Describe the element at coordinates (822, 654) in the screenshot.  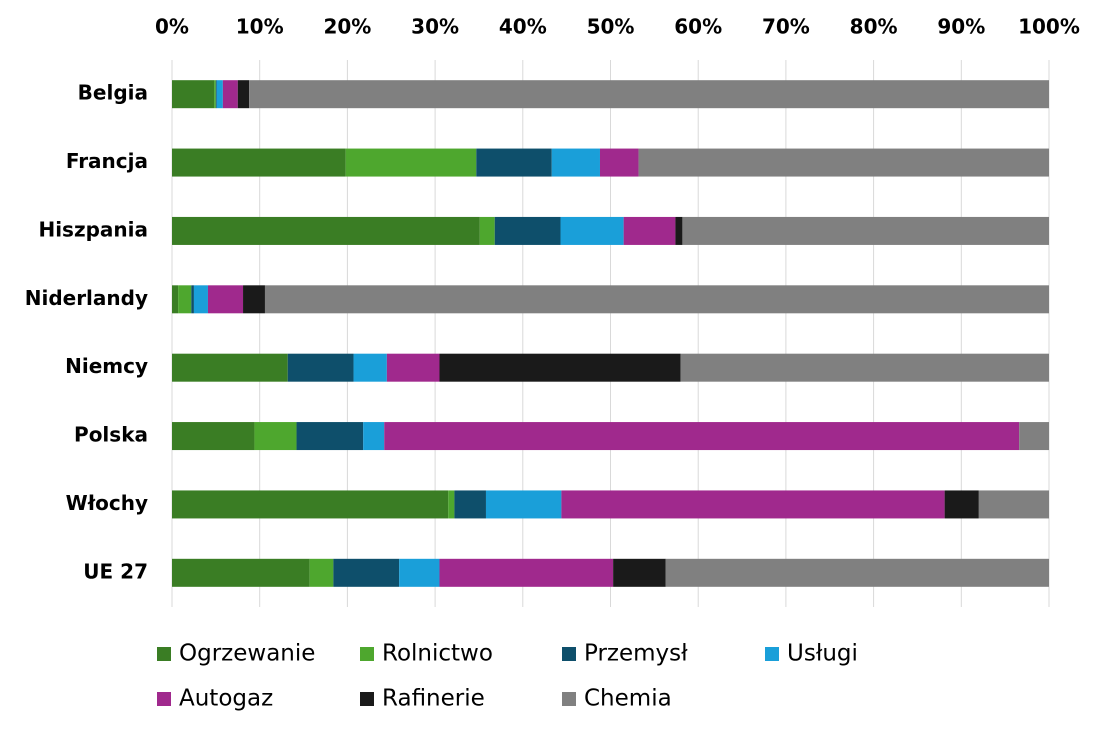
I see `legend-label: Usługi` at that location.